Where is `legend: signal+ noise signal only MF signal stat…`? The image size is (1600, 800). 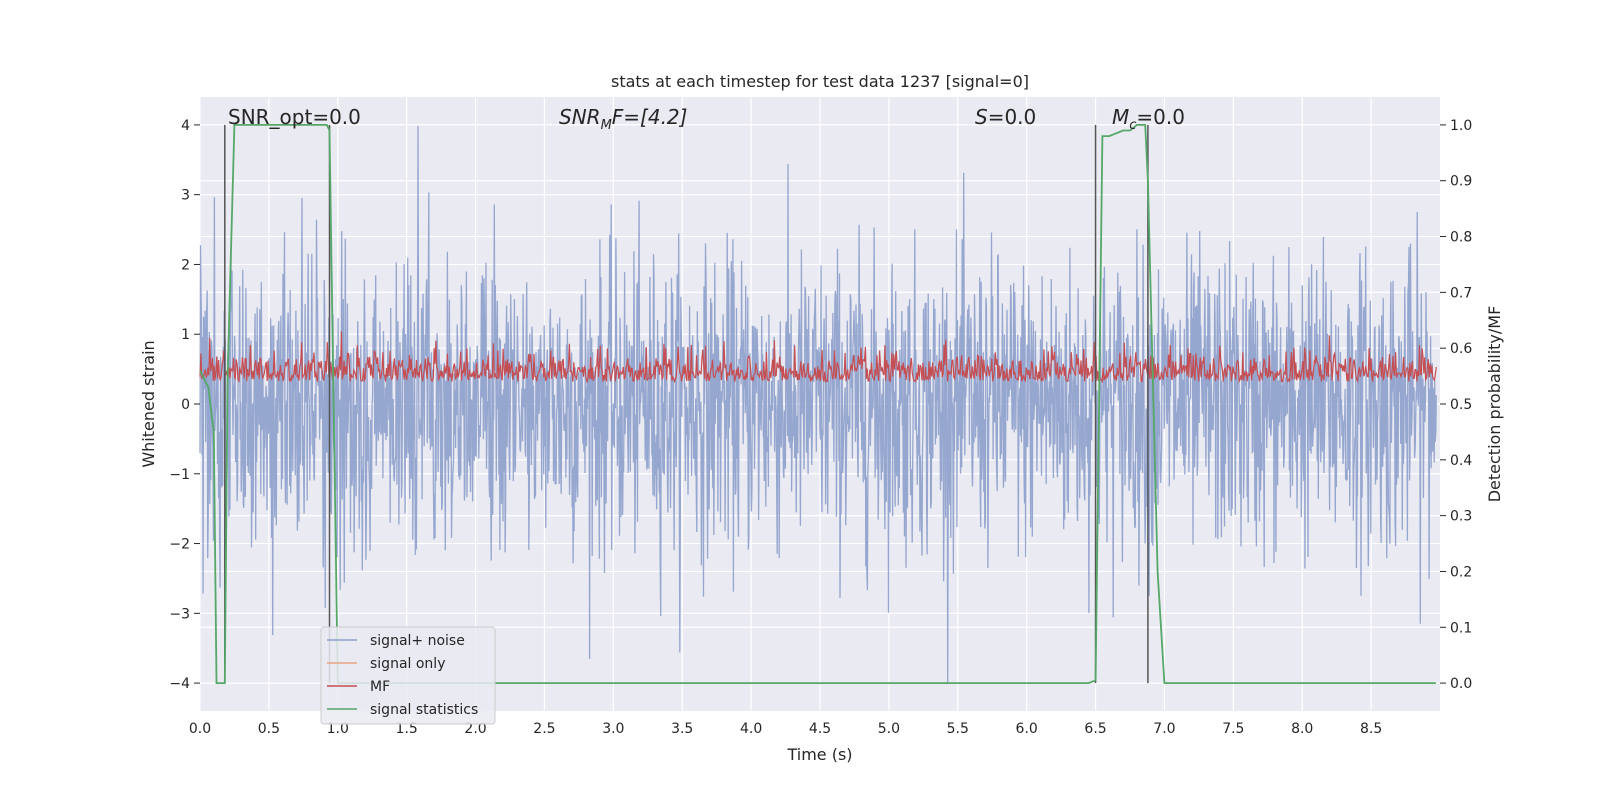 legend: signal+ noise signal only MF signal stat… is located at coordinates (408, 675).